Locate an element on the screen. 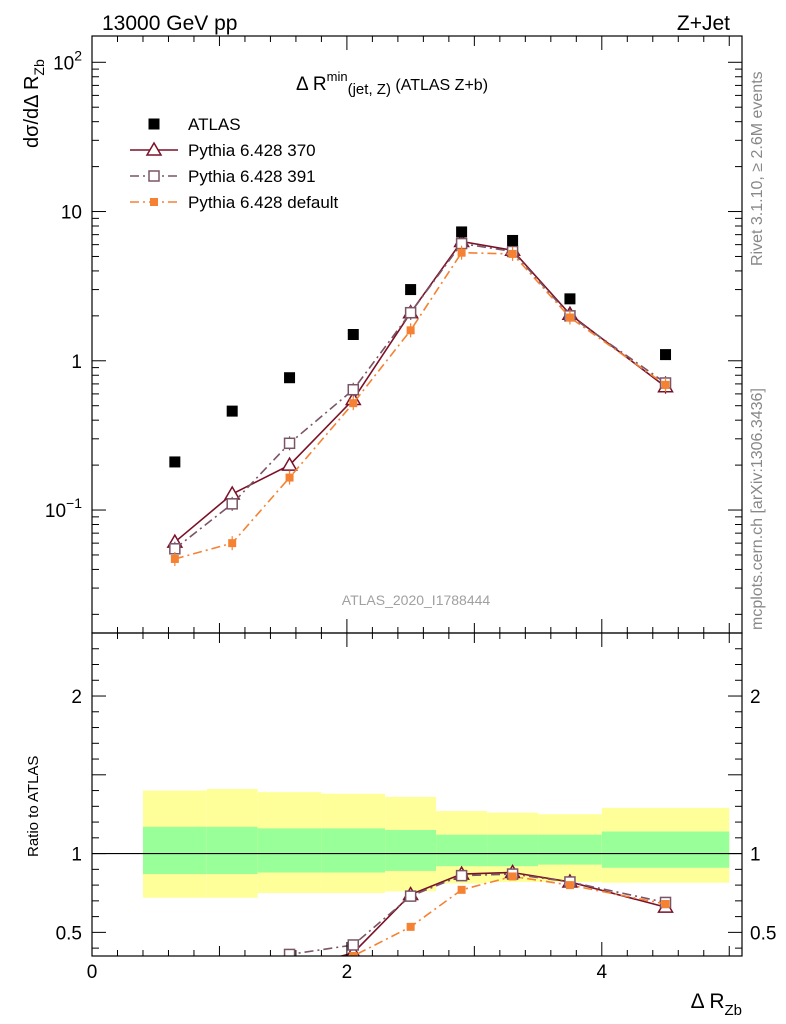 Image resolution: width=786 pixels, height=1024 pixels. ratio-bands is located at coordinates (436, 843).